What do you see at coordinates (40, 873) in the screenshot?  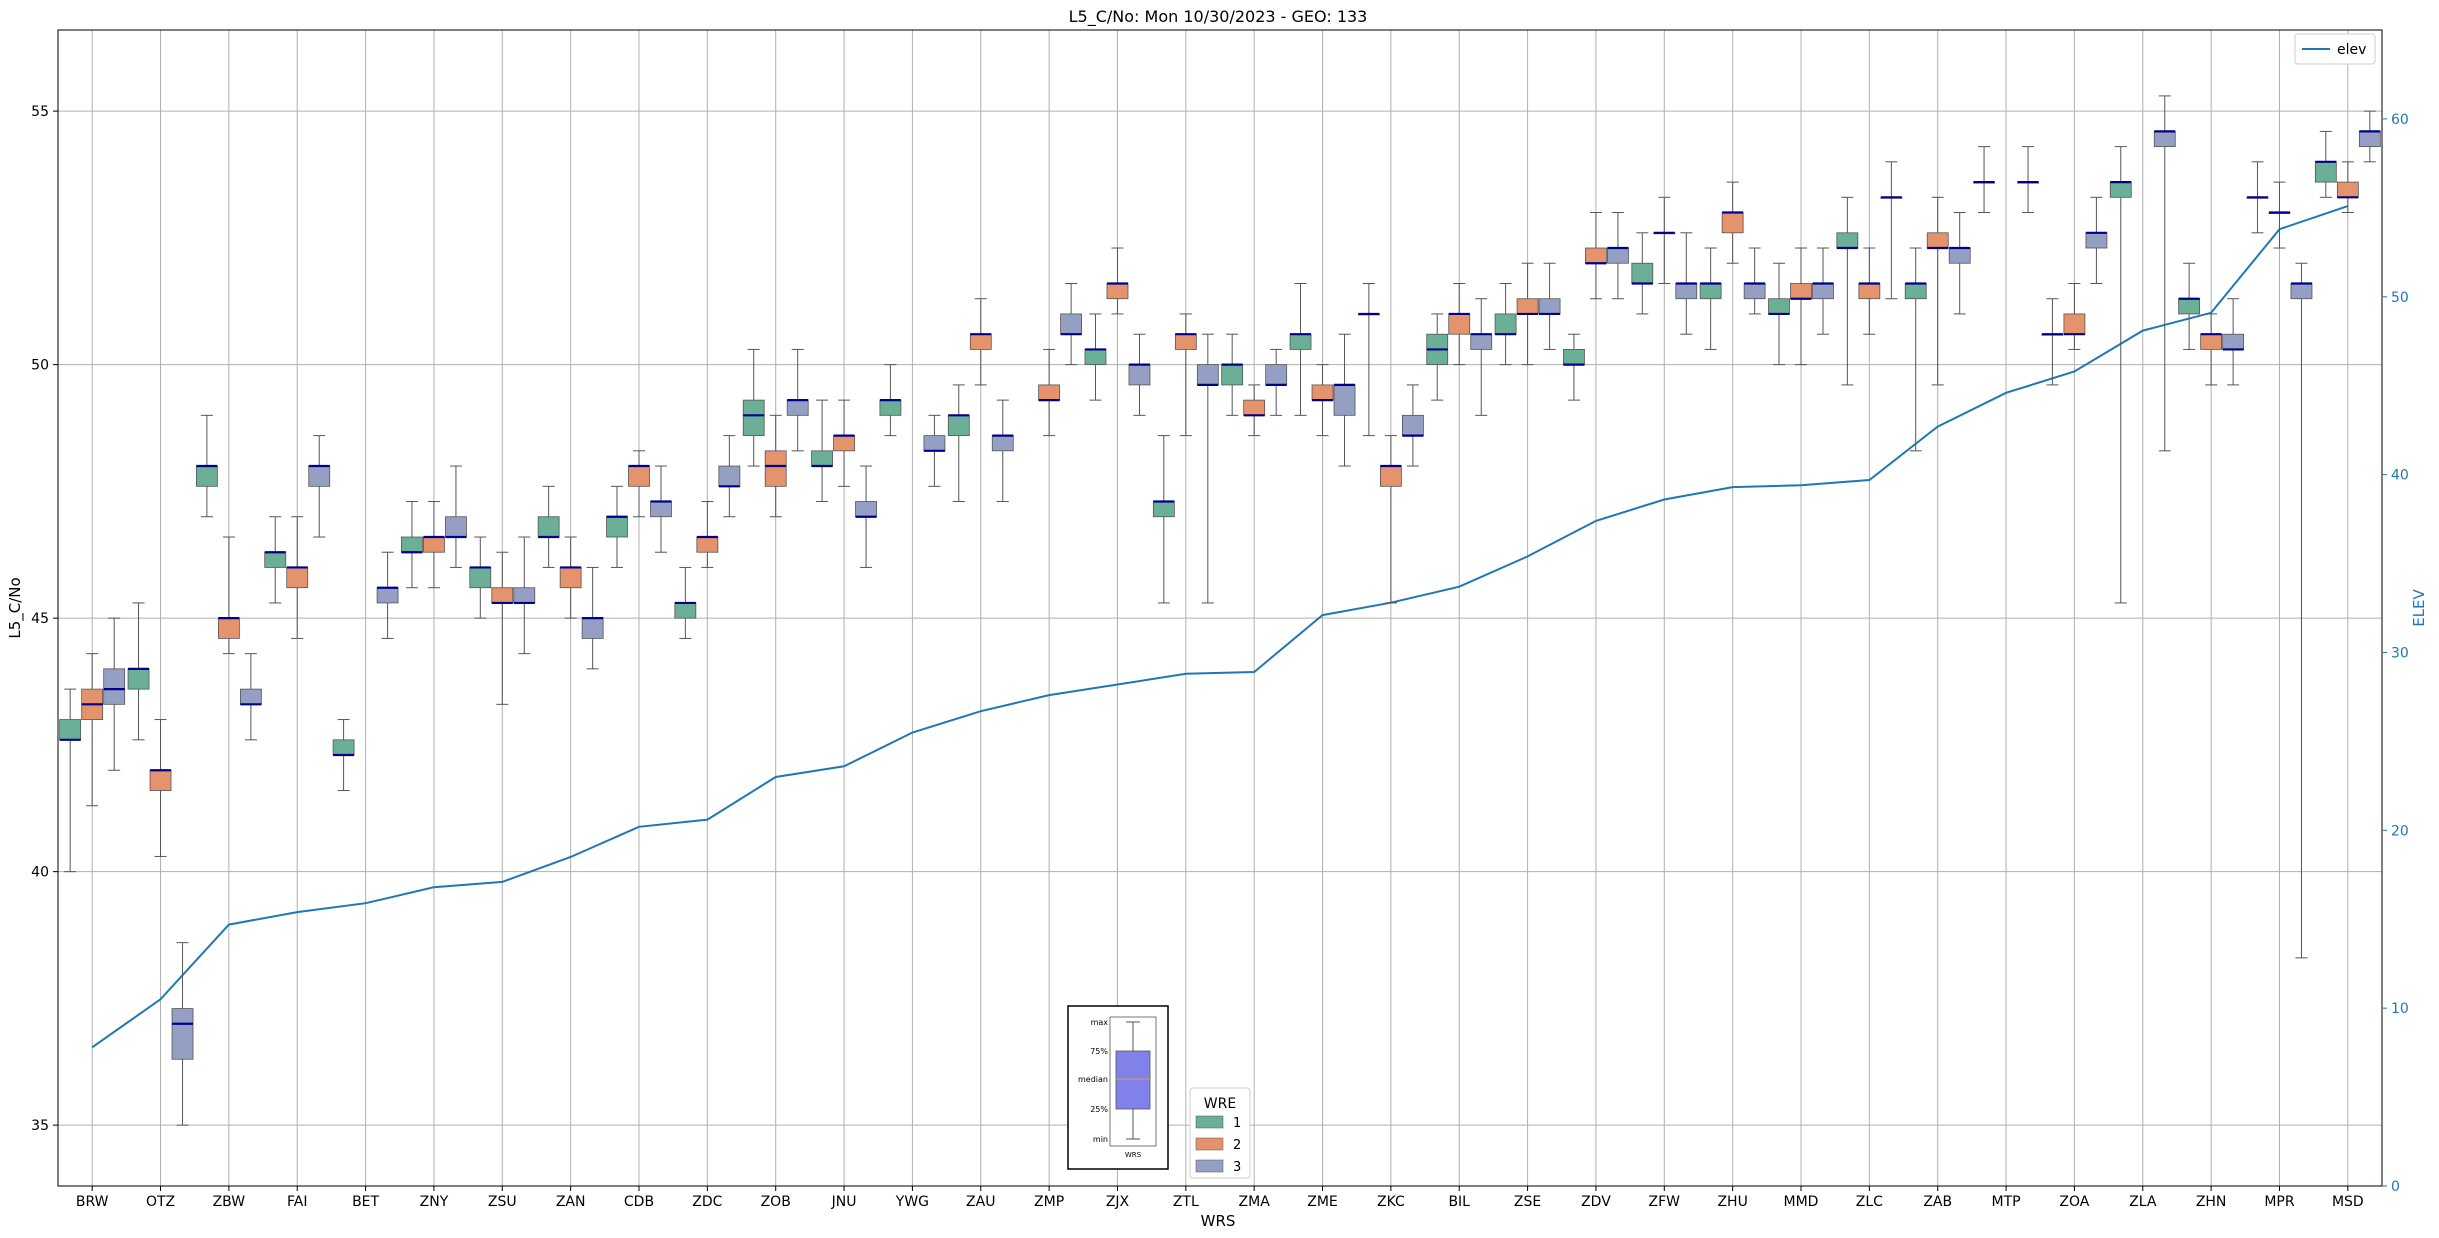 I see `y-tick-label: 40` at bounding box center [40, 873].